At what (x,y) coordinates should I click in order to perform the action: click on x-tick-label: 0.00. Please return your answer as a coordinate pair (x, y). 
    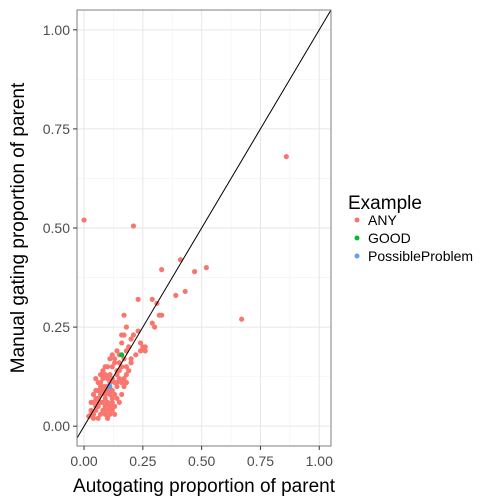
    Looking at the image, I should click on (83, 461).